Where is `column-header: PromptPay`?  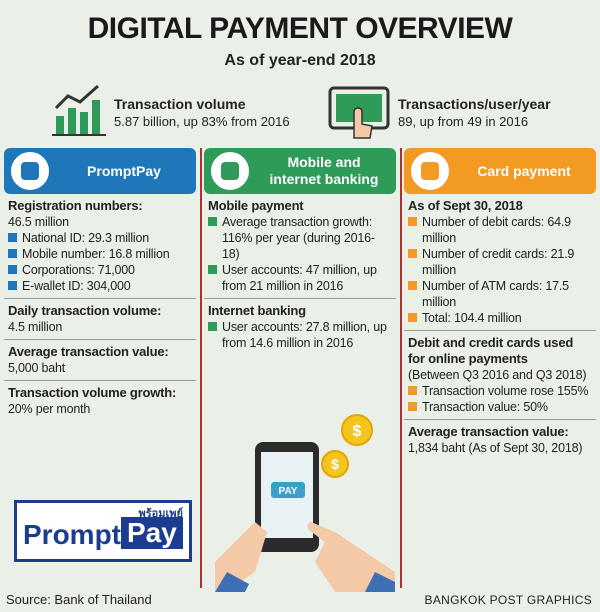 column-header: PromptPay is located at coordinates (100, 171).